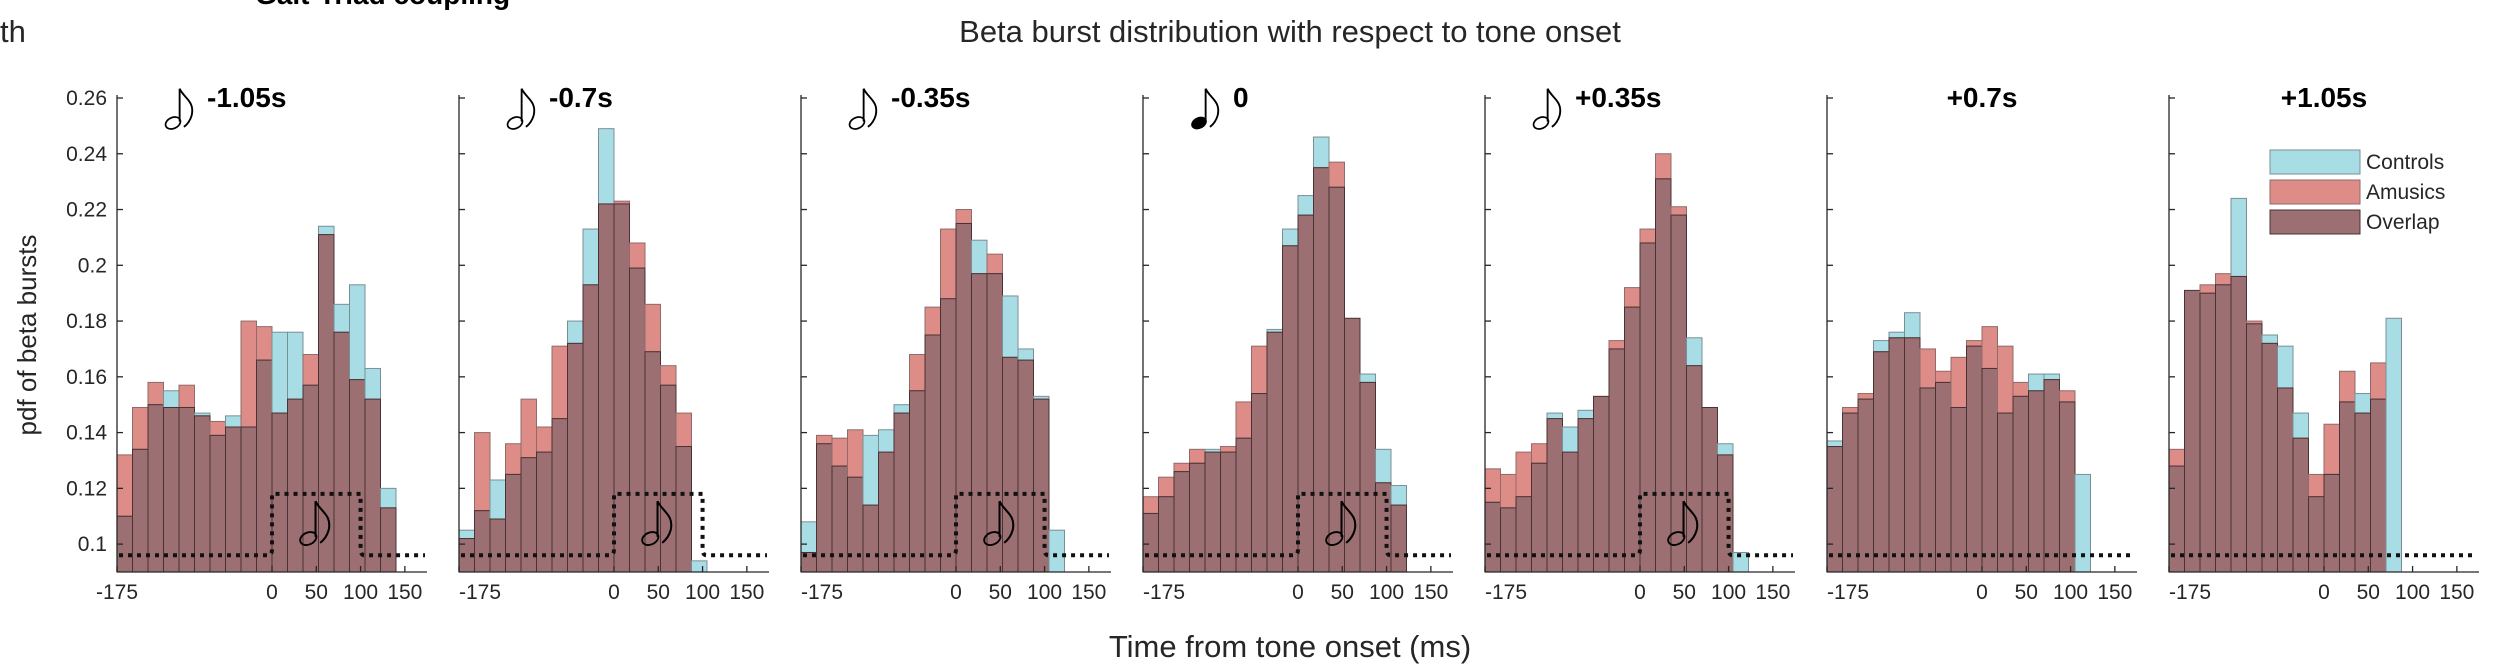 The width and height of the screenshot is (2500, 666). I want to click on y-tick-label: 0.1, so click(92, 544).